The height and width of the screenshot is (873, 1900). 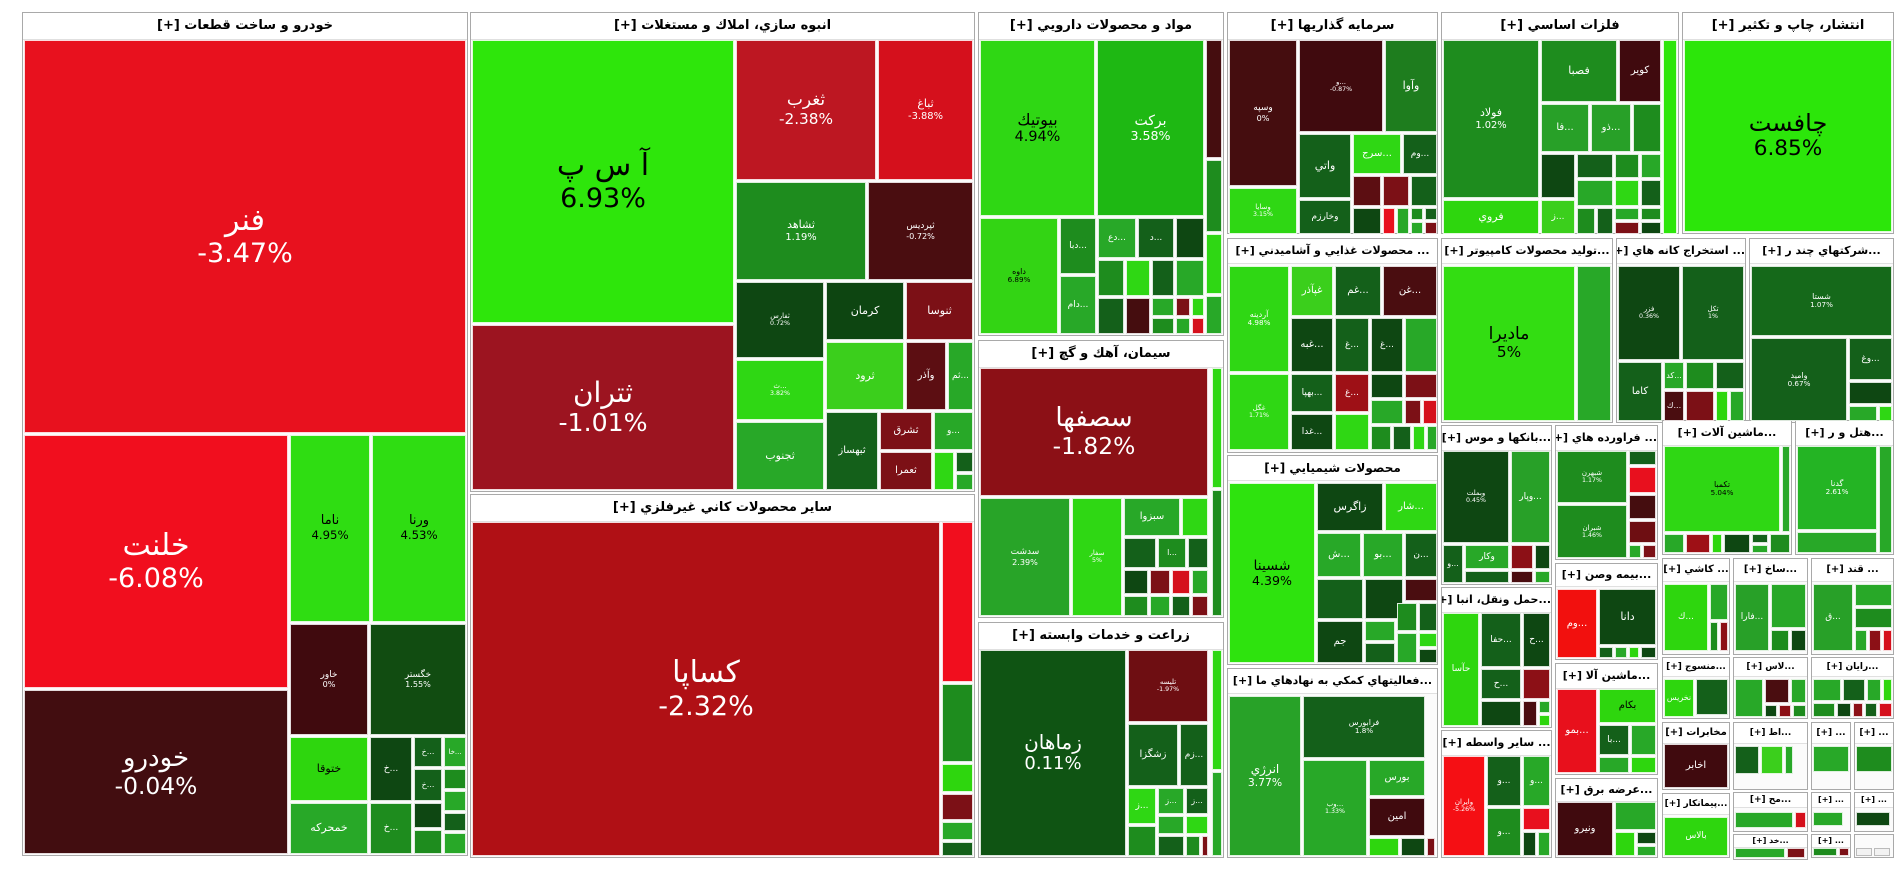 What do you see at coordinates (1019, 276) in the screenshot?
I see `stock-tile: داوه 6.89%` at bounding box center [1019, 276].